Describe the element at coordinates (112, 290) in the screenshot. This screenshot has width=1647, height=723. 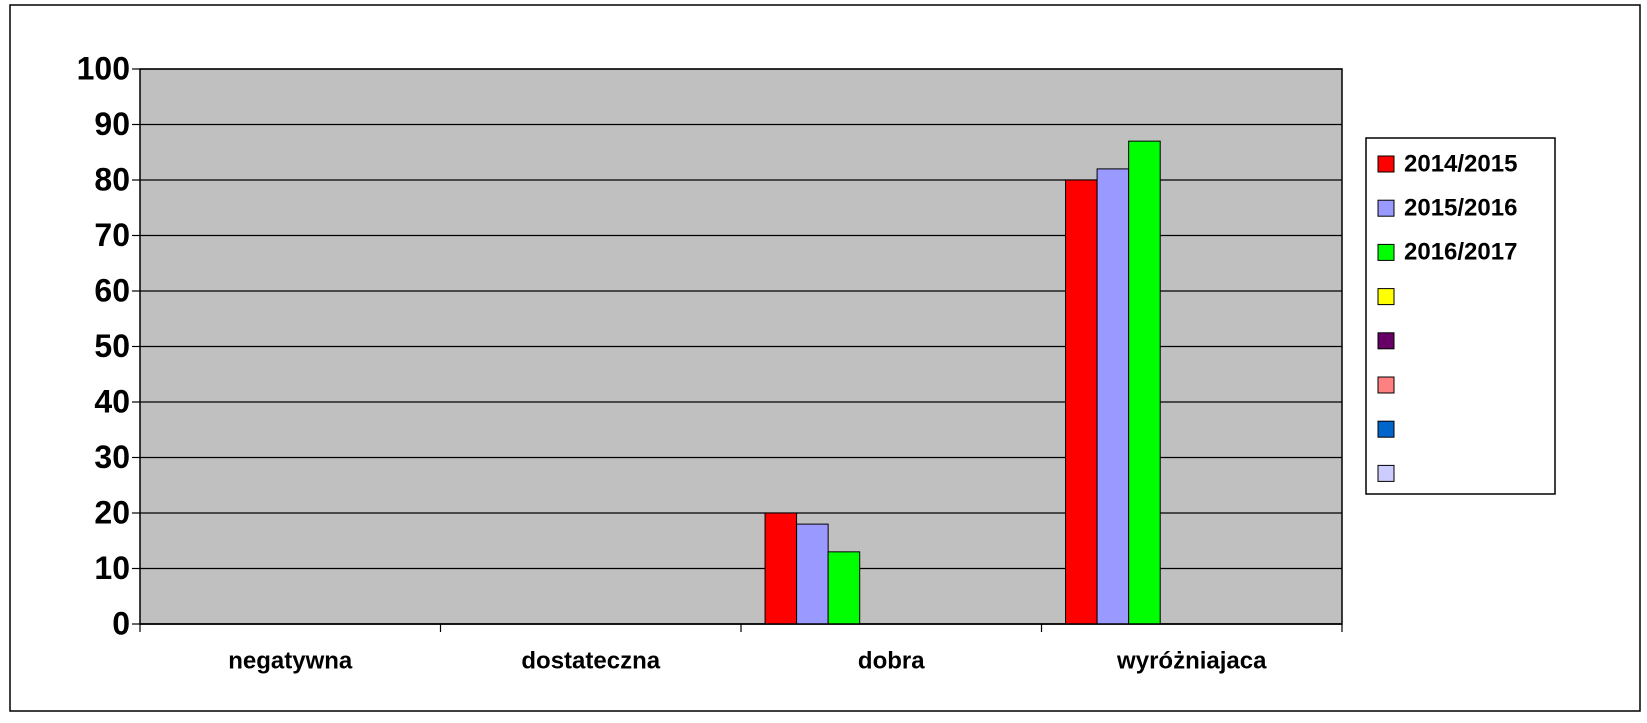
I see `y-tick-label: 60` at that location.